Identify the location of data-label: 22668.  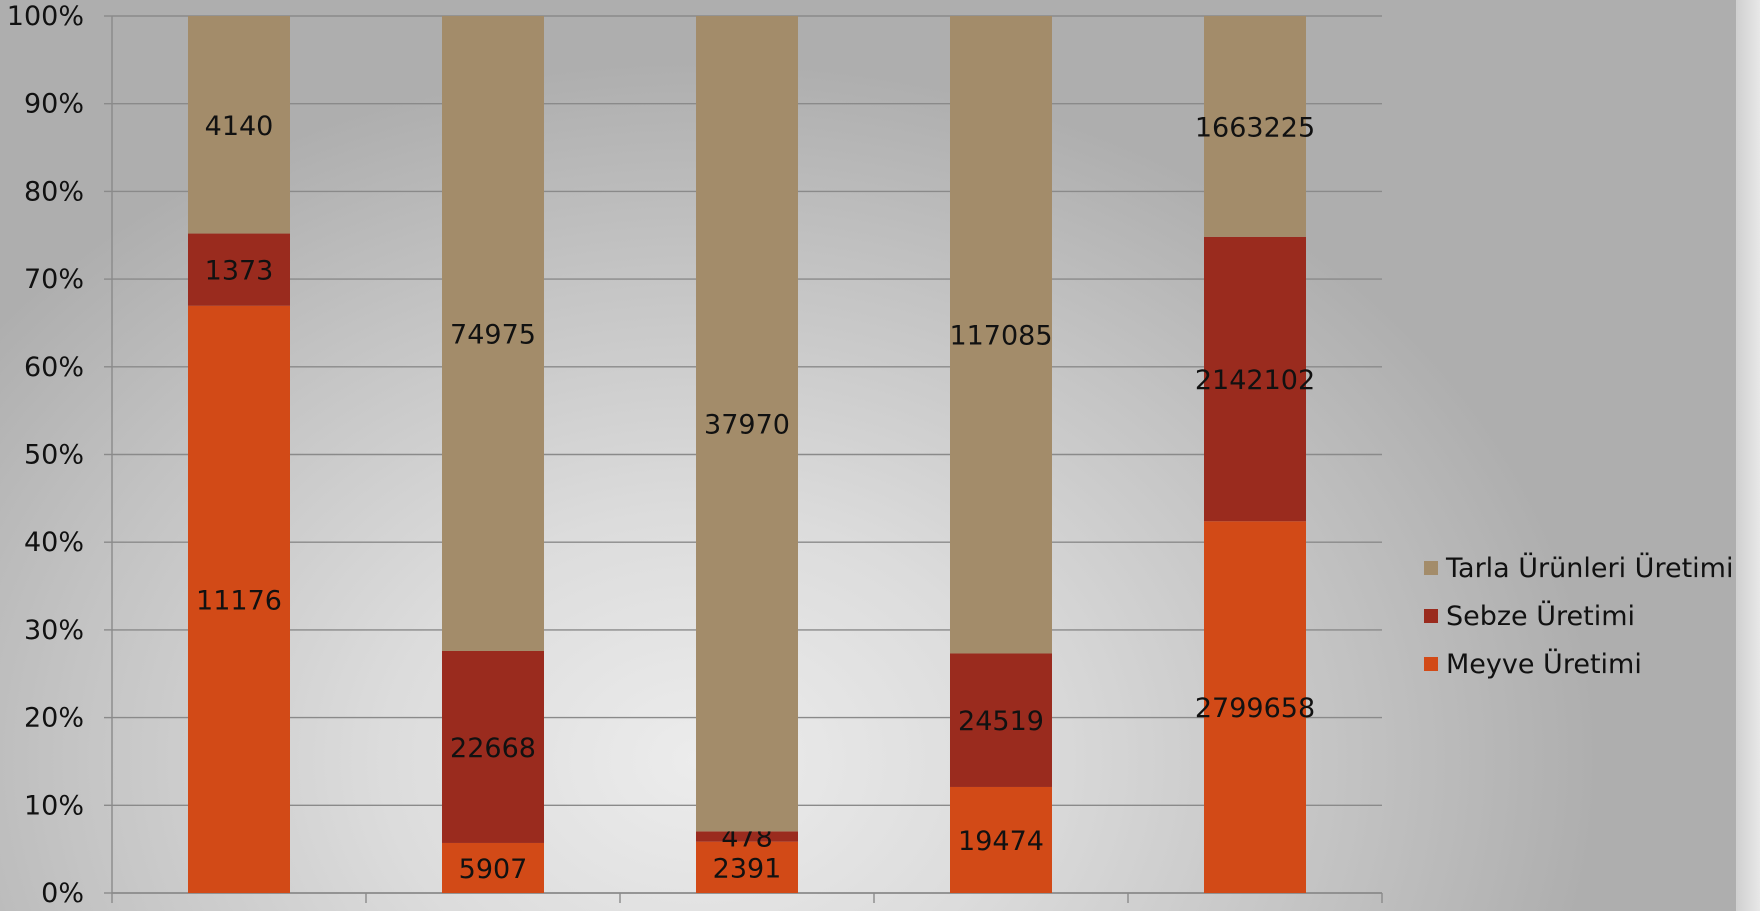
(493, 748).